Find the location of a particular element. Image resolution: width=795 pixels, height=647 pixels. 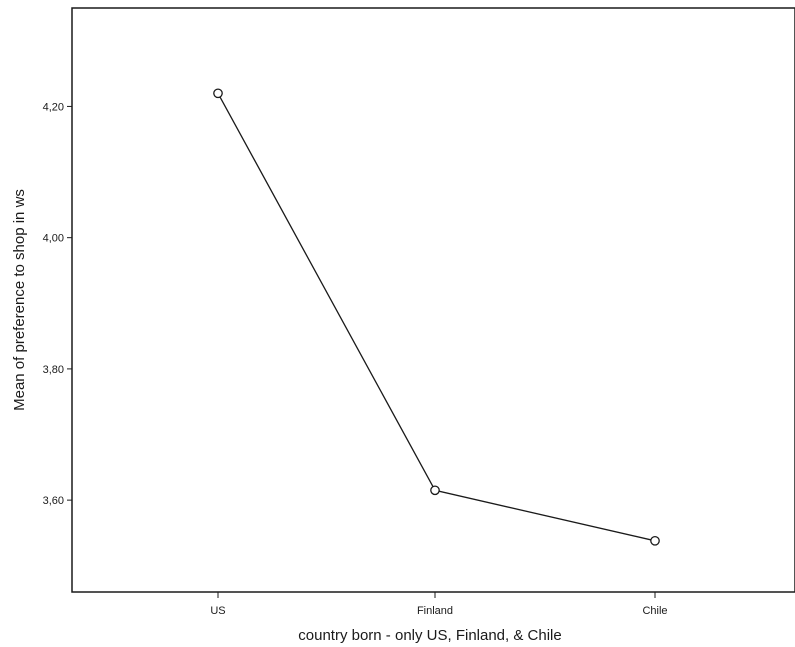

y-tick-label: 4,00 is located at coordinates (53, 239).